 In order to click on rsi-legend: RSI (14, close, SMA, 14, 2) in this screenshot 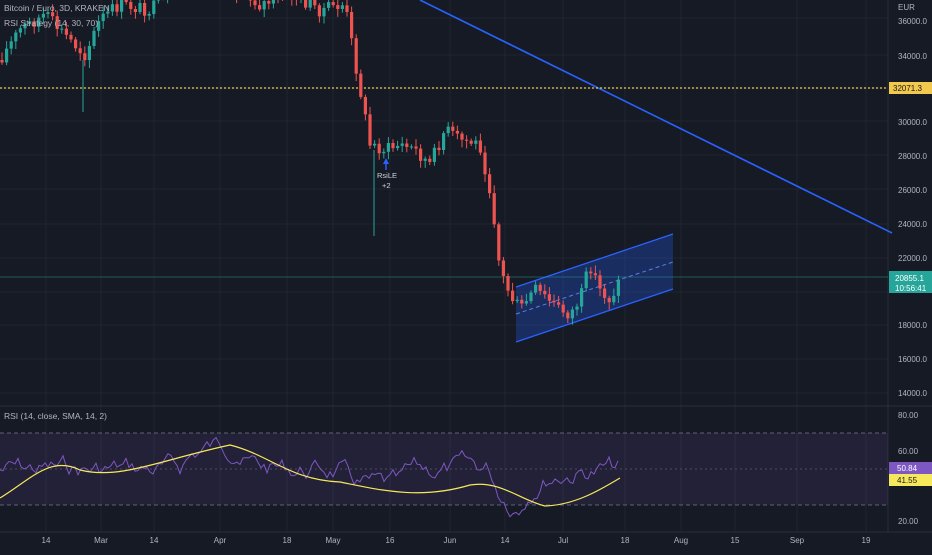, I will do `click(55, 416)`.